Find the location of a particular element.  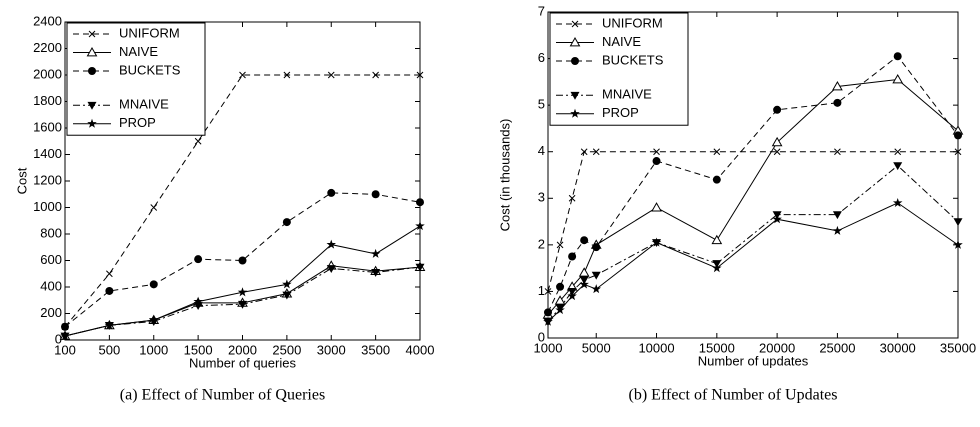

y-tick-label: 1600 is located at coordinates (47, 126).